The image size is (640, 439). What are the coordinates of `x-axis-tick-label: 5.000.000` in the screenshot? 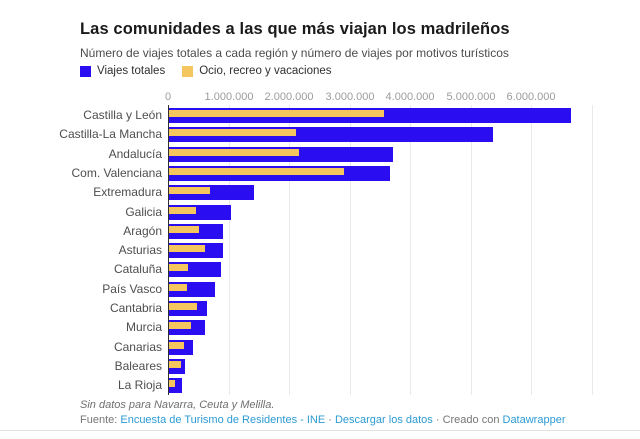 It's located at (471, 97).